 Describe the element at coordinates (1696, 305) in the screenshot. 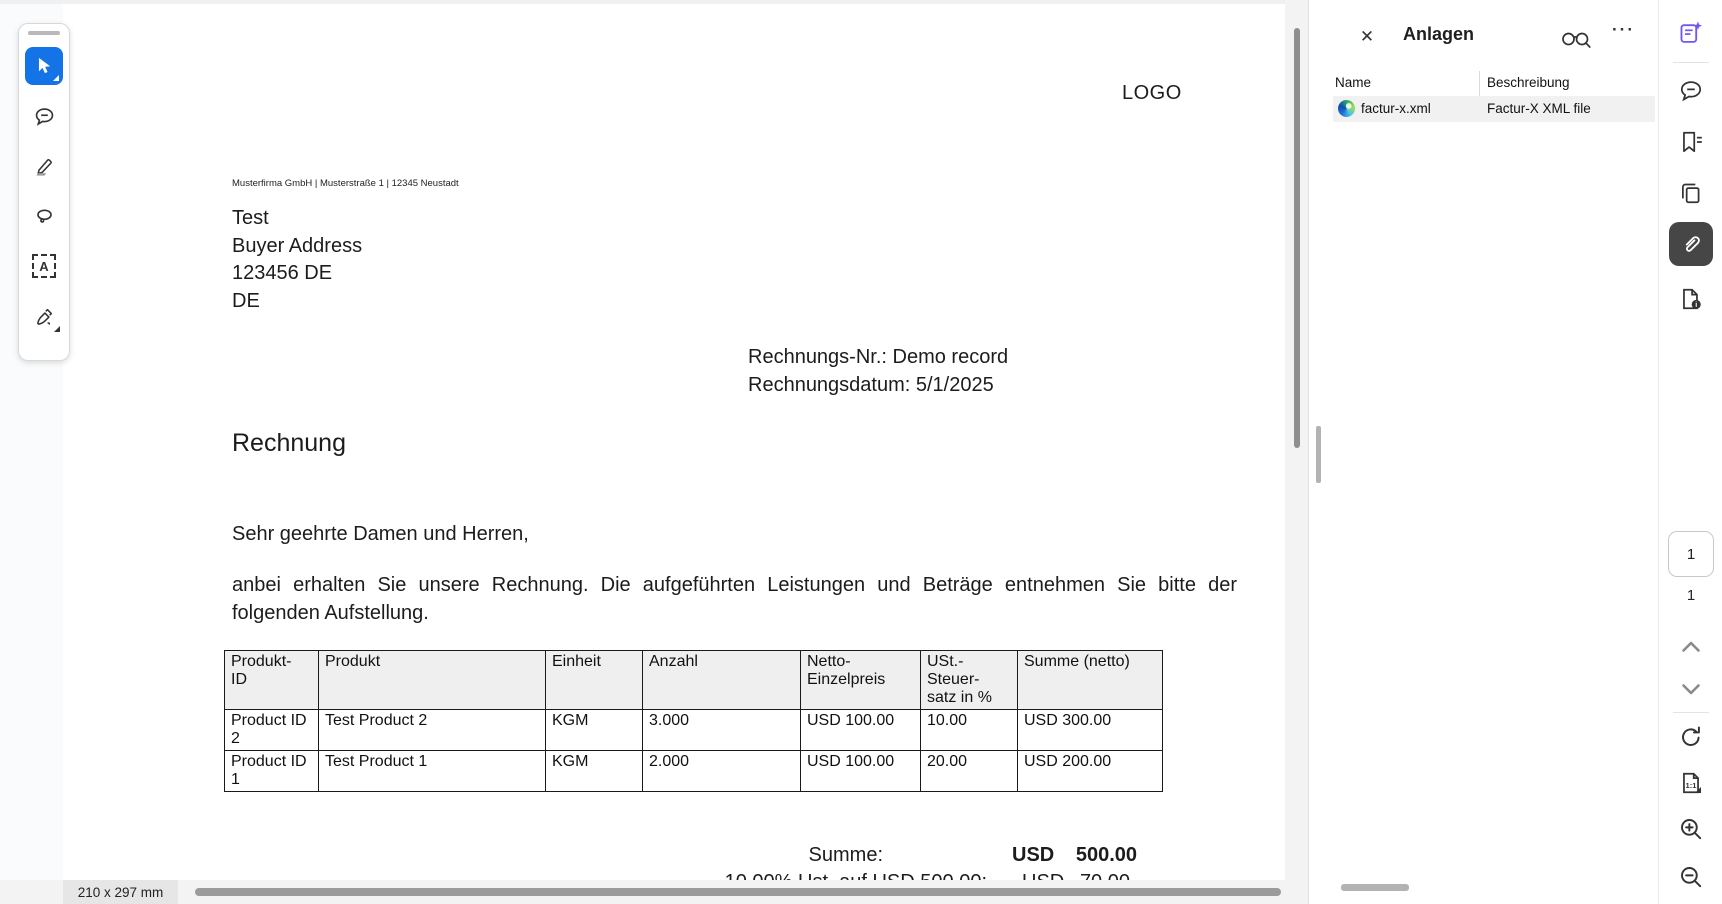

I see `svg-text: i` at that location.